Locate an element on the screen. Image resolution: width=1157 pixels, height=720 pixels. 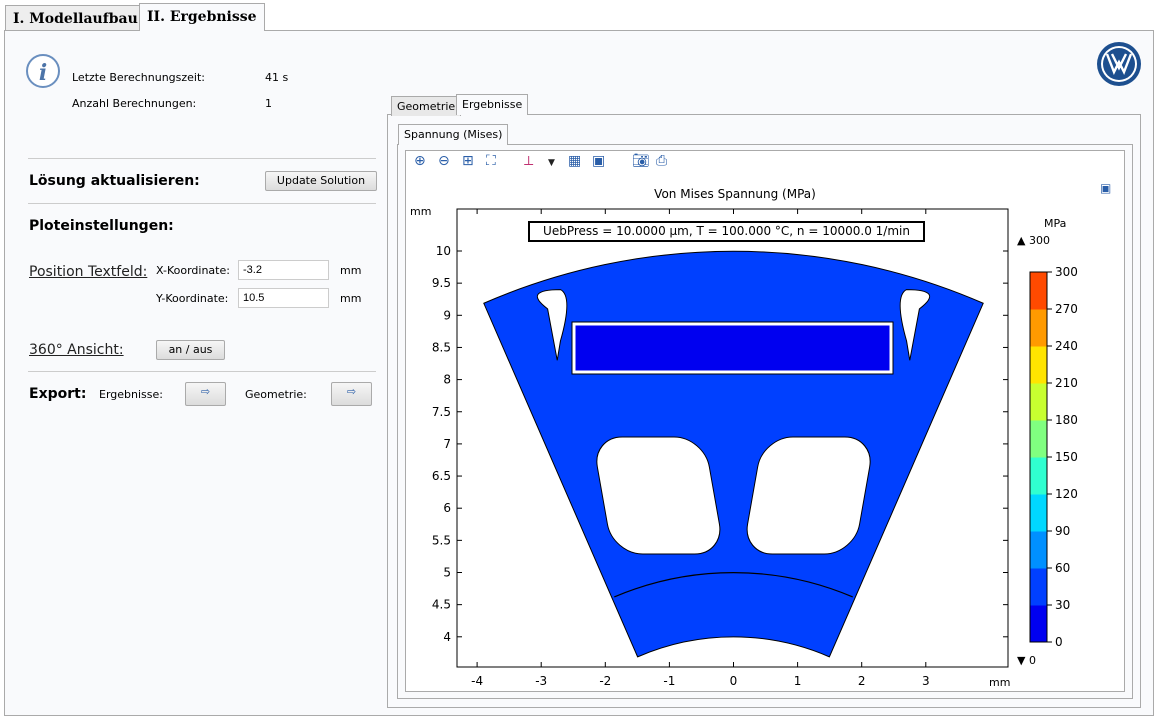
colorbar-tick-label: 120 is located at coordinates (1066, 494).